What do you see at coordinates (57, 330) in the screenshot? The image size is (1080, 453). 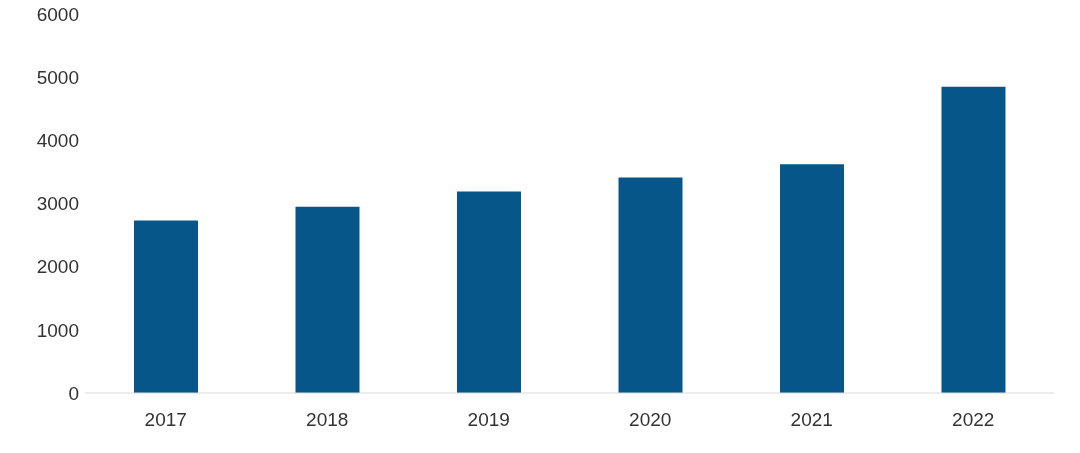 I see `y-tick-label: 1000` at bounding box center [57, 330].